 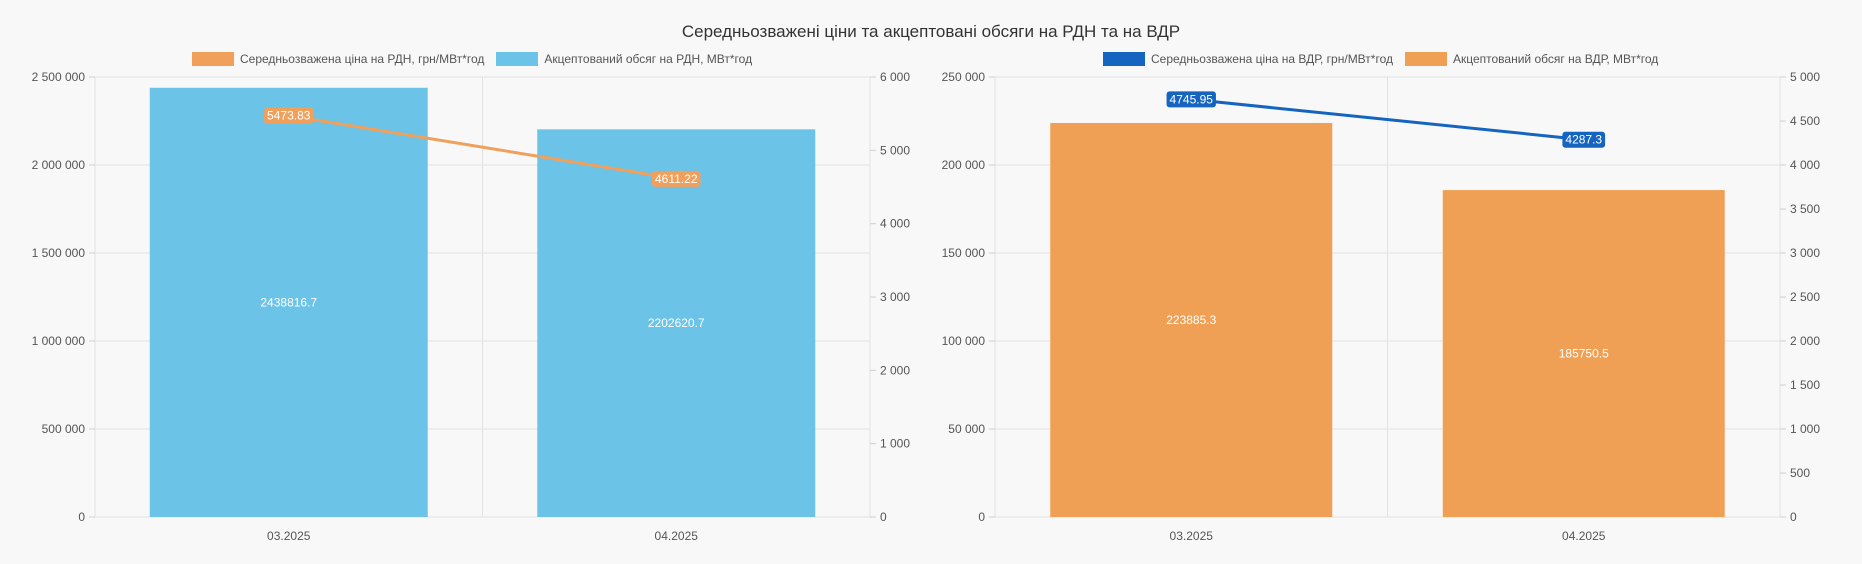 I want to click on line-rdn-price, so click(x=482, y=147).